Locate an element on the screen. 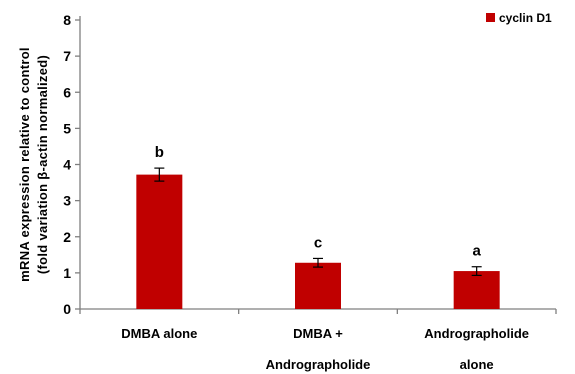  significance-label: b is located at coordinates (159, 152).